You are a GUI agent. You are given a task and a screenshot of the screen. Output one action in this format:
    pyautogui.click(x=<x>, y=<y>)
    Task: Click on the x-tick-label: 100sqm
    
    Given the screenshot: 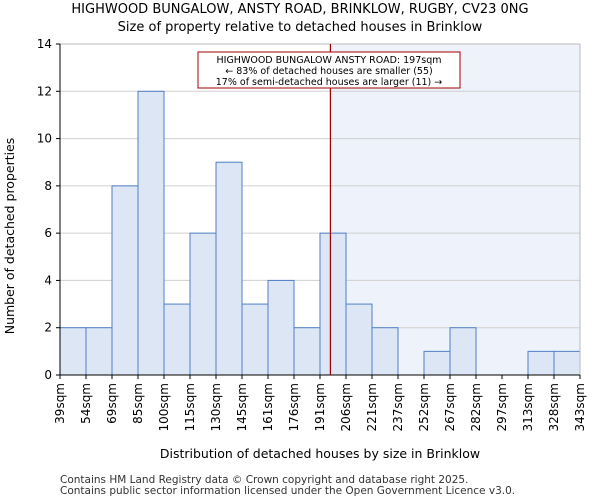 What is the action you would take?
    pyautogui.click(x=164, y=407)
    